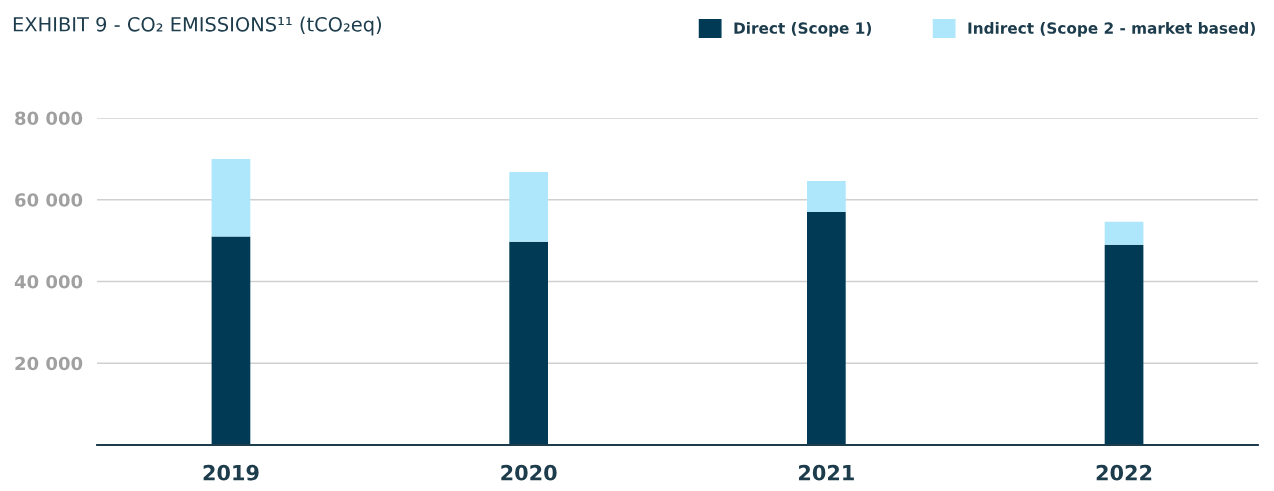  I want to click on chart-title: EXHIBIT 9 - CO₂ EMISSIONS¹¹ (tCO₂eq), so click(197, 26).